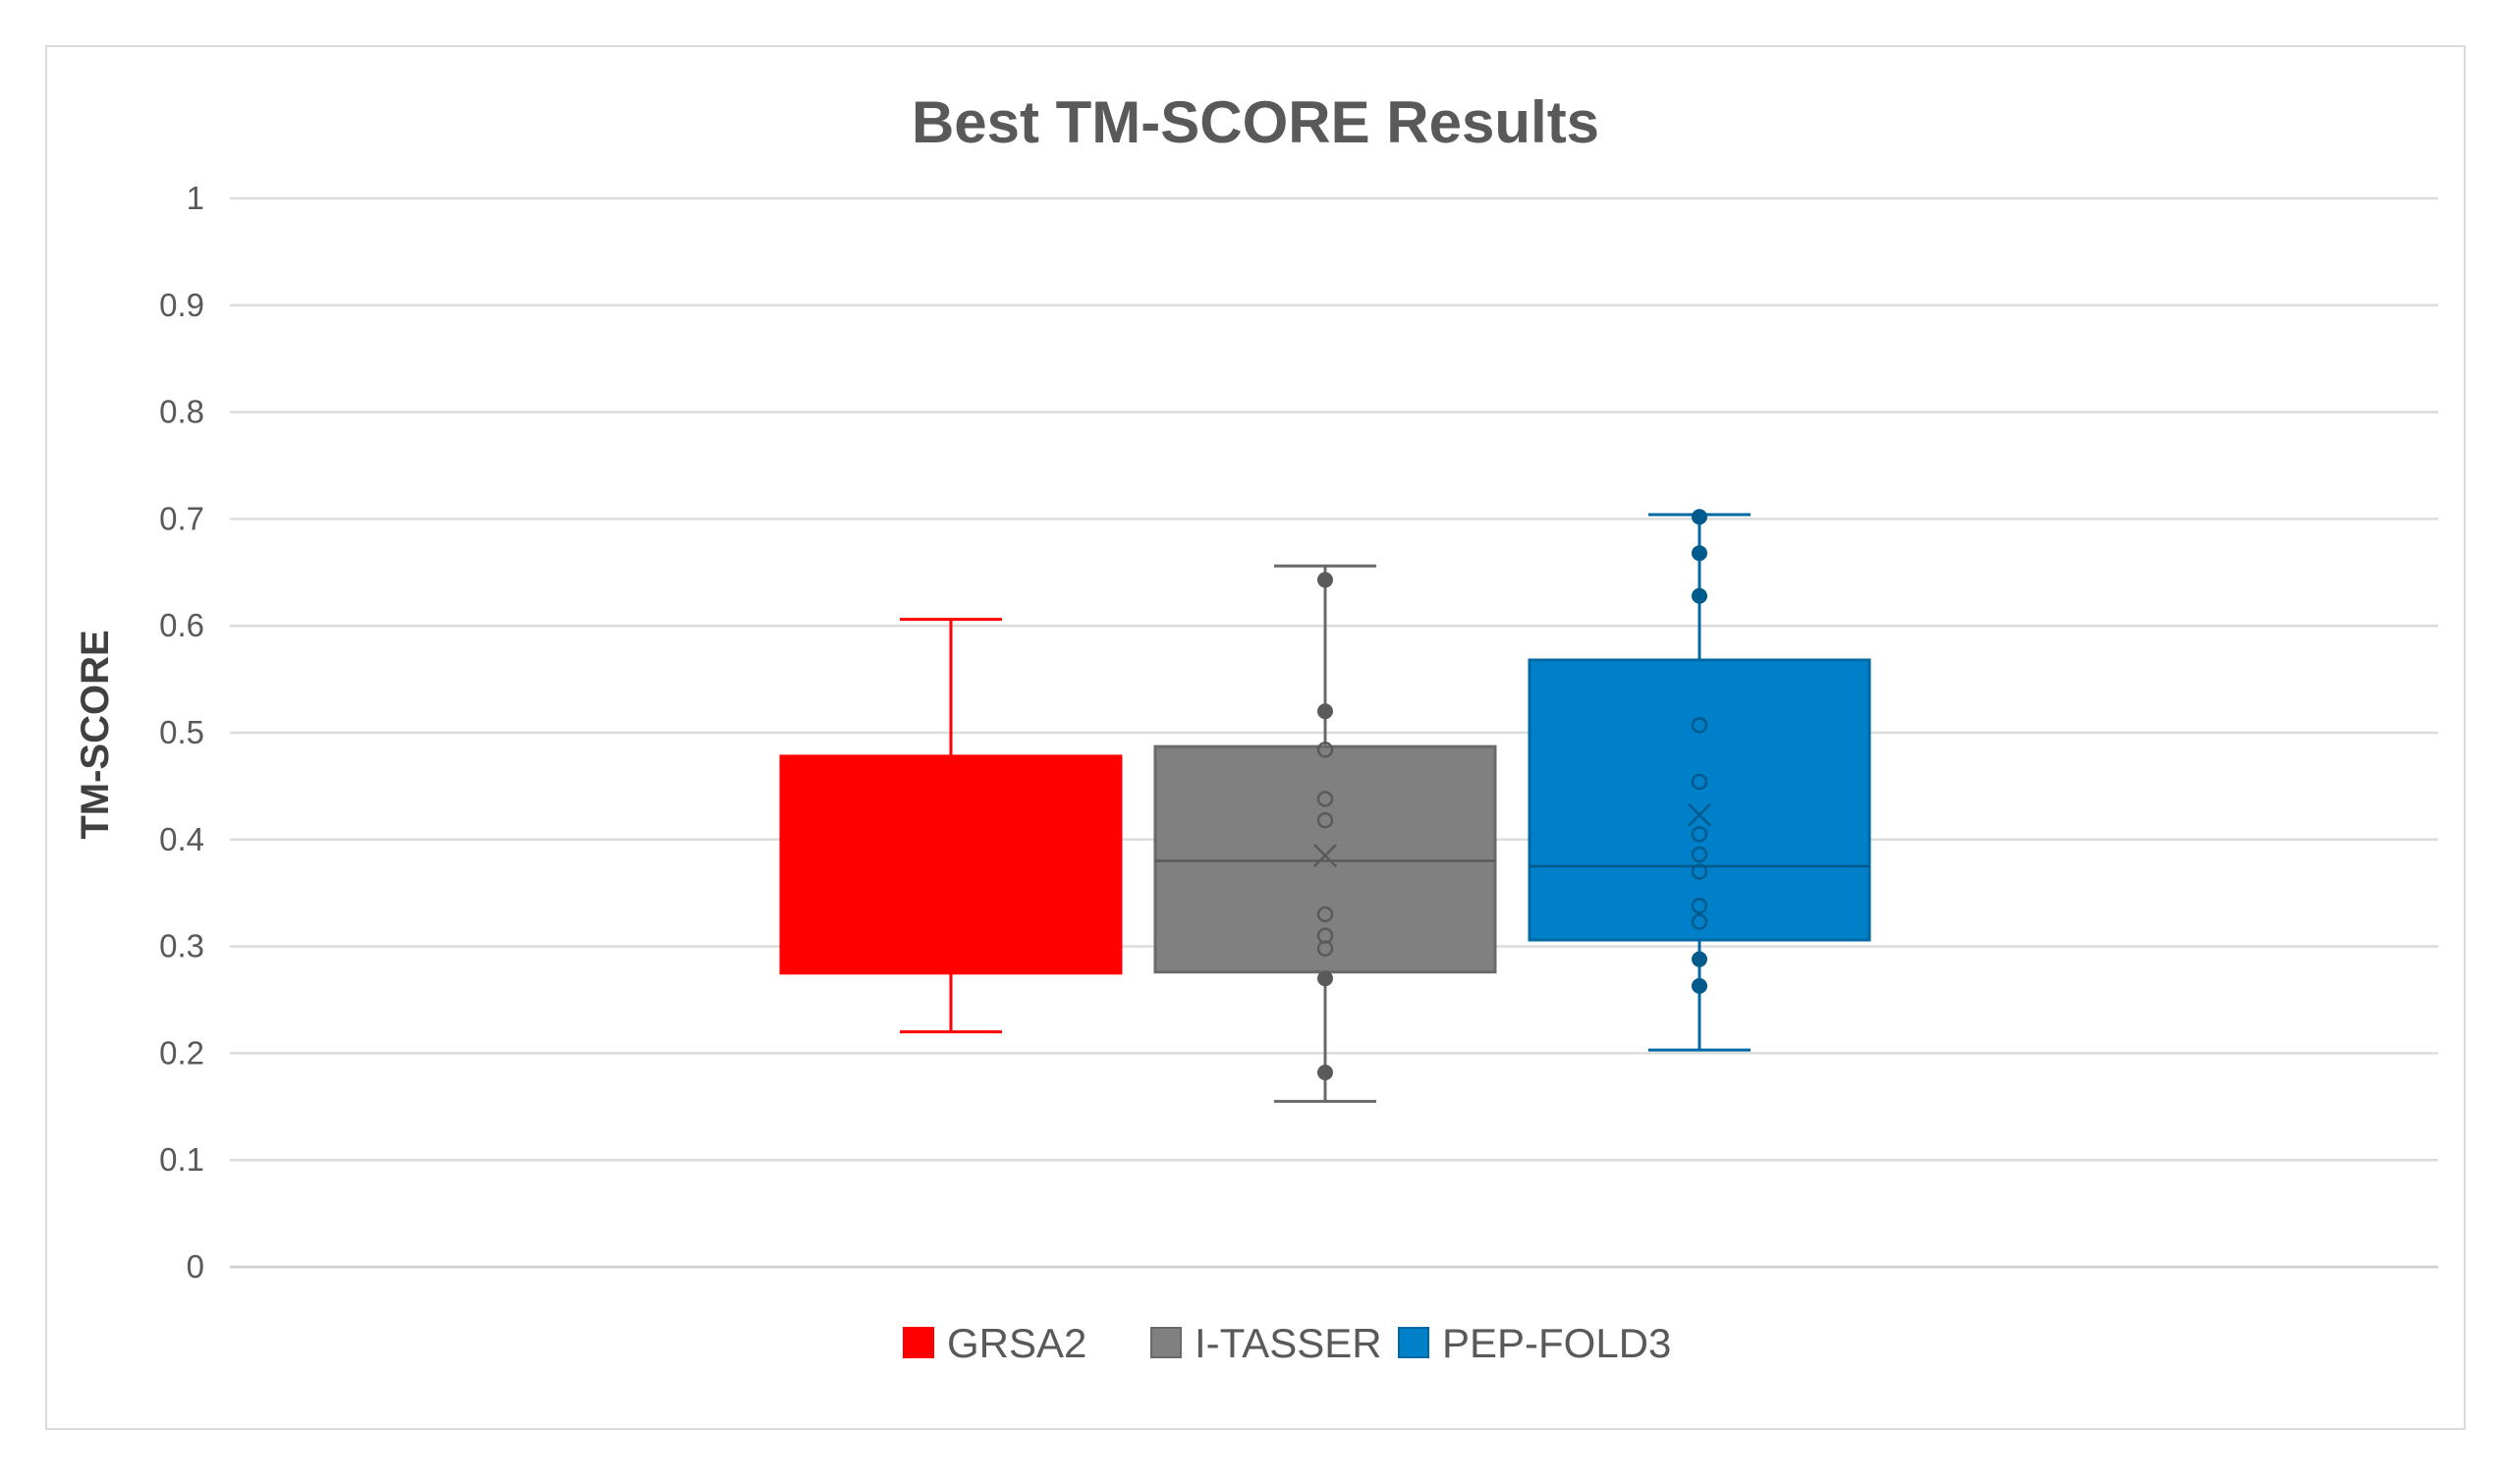  I want to click on box-pep-fold3, so click(1699, 780).